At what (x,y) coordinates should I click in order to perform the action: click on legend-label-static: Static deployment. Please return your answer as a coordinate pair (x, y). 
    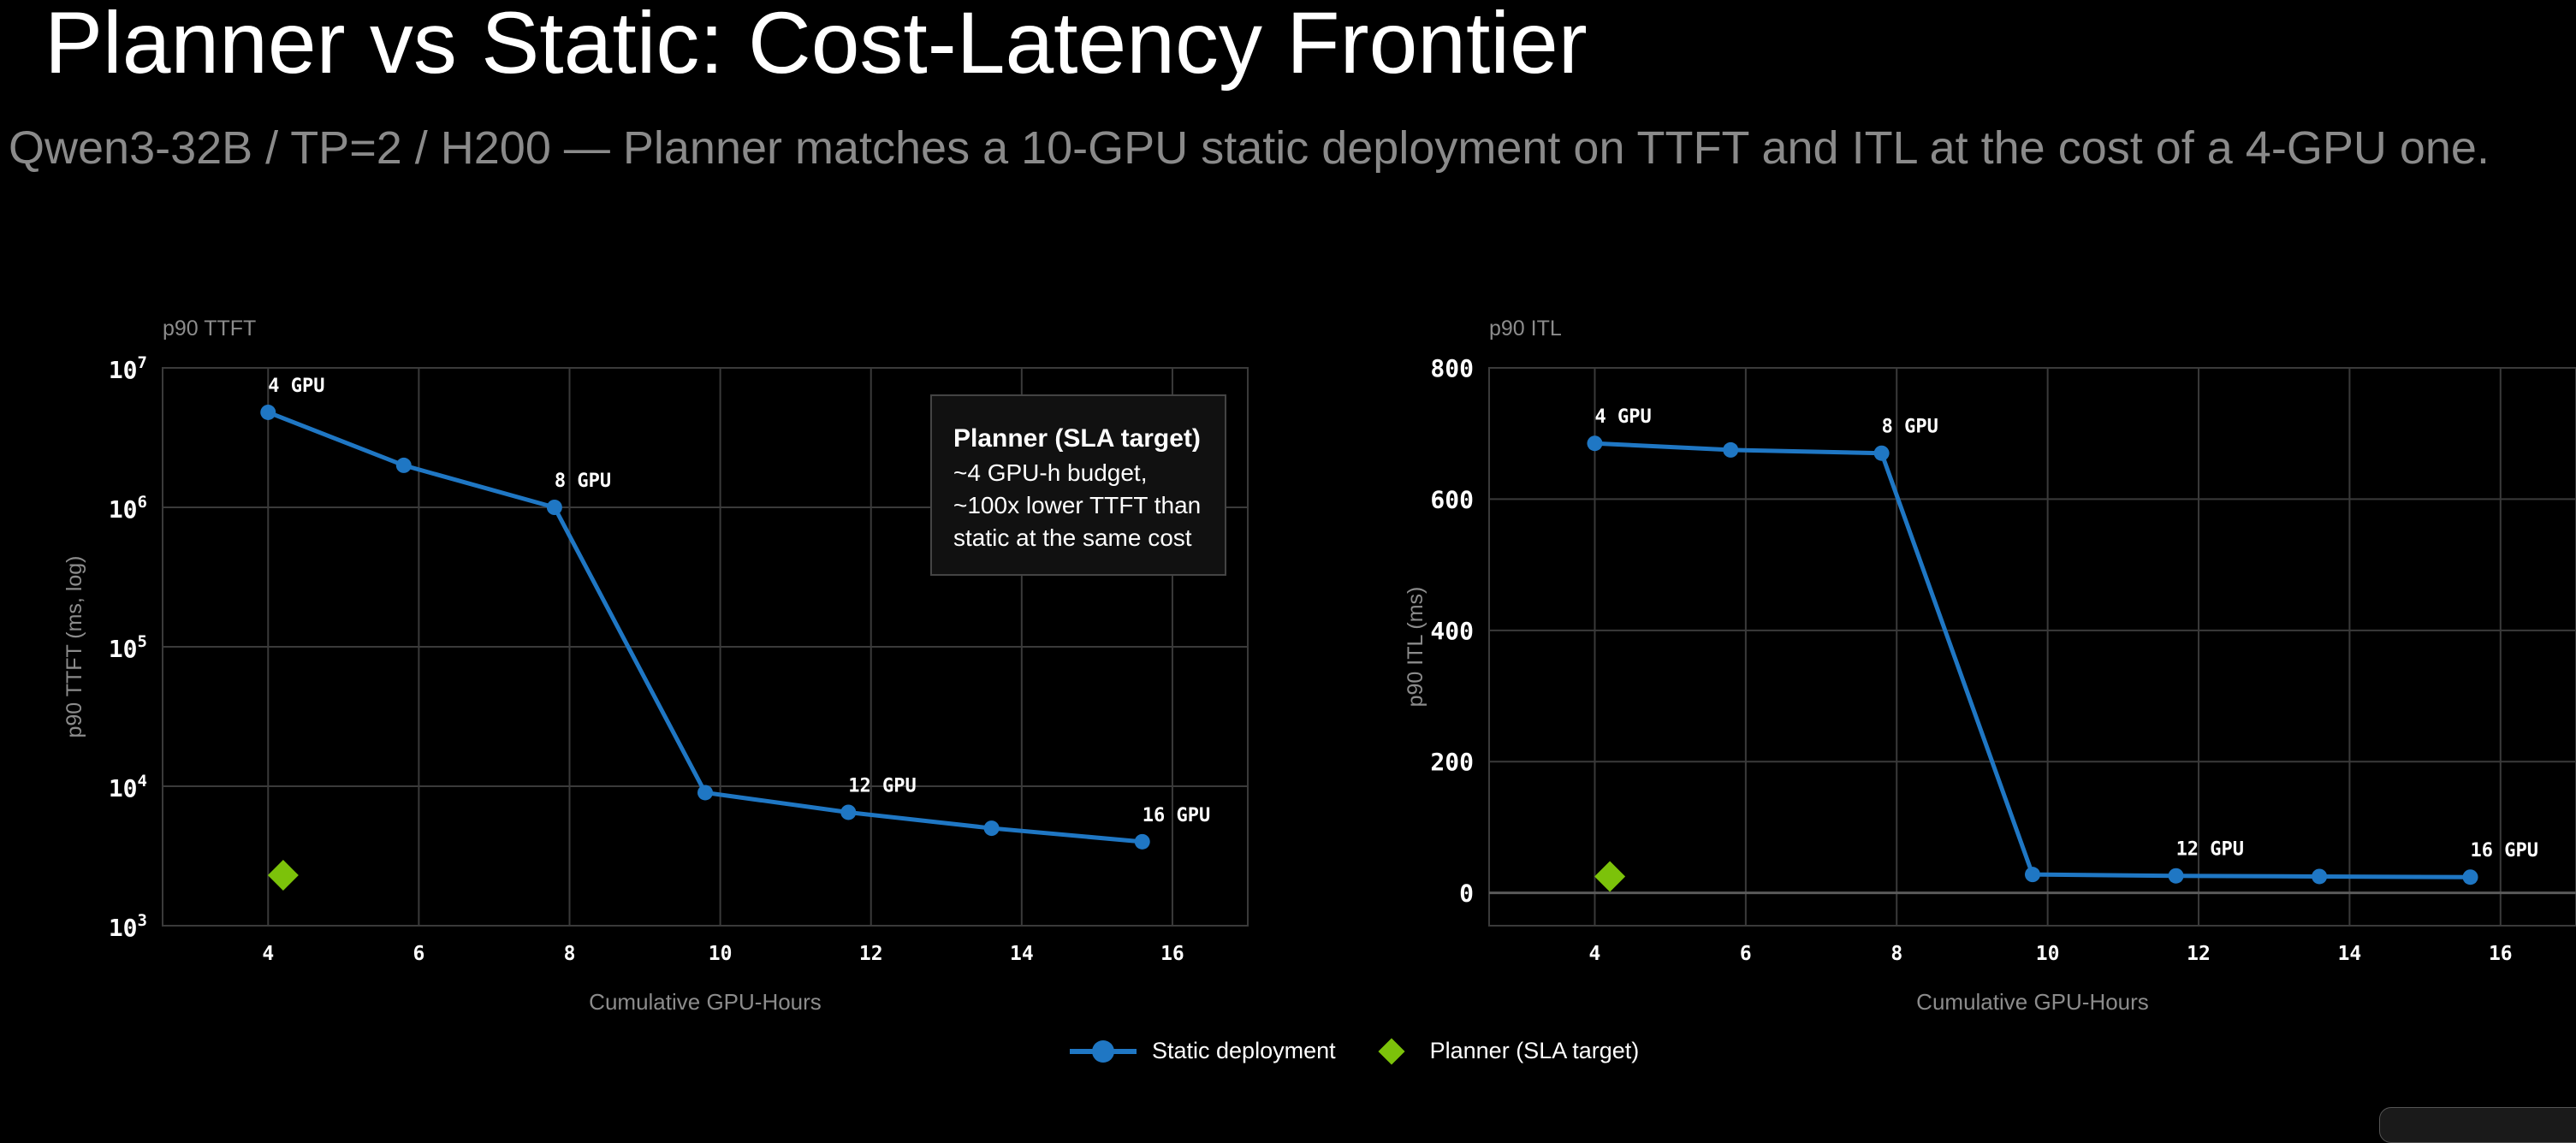
    Looking at the image, I should click on (1244, 1050).